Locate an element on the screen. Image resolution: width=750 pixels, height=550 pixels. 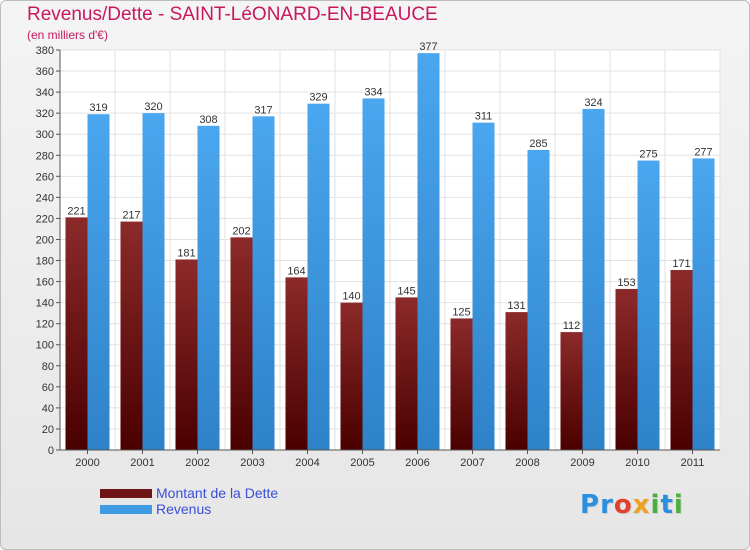
y-tick-label: 200 is located at coordinates (45, 240).